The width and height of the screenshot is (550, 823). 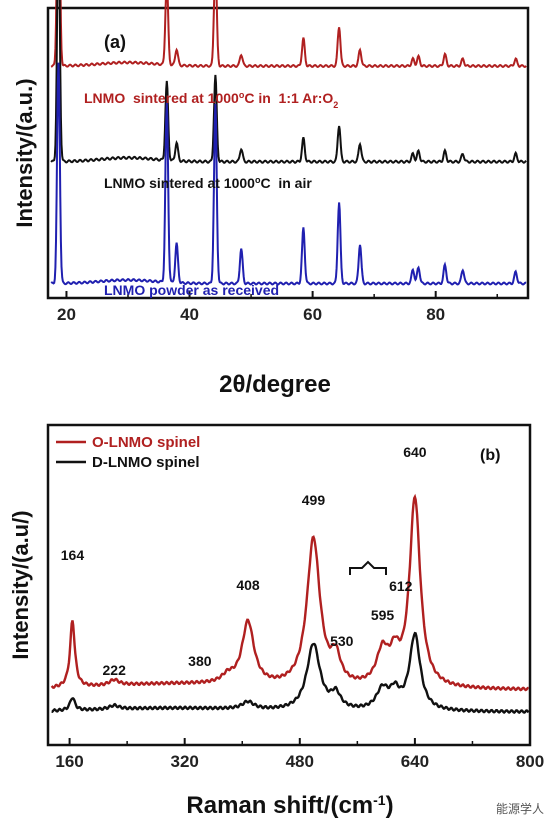 What do you see at coordinates (368, 567) in the screenshot?
I see `peak-bracket` at bounding box center [368, 567].